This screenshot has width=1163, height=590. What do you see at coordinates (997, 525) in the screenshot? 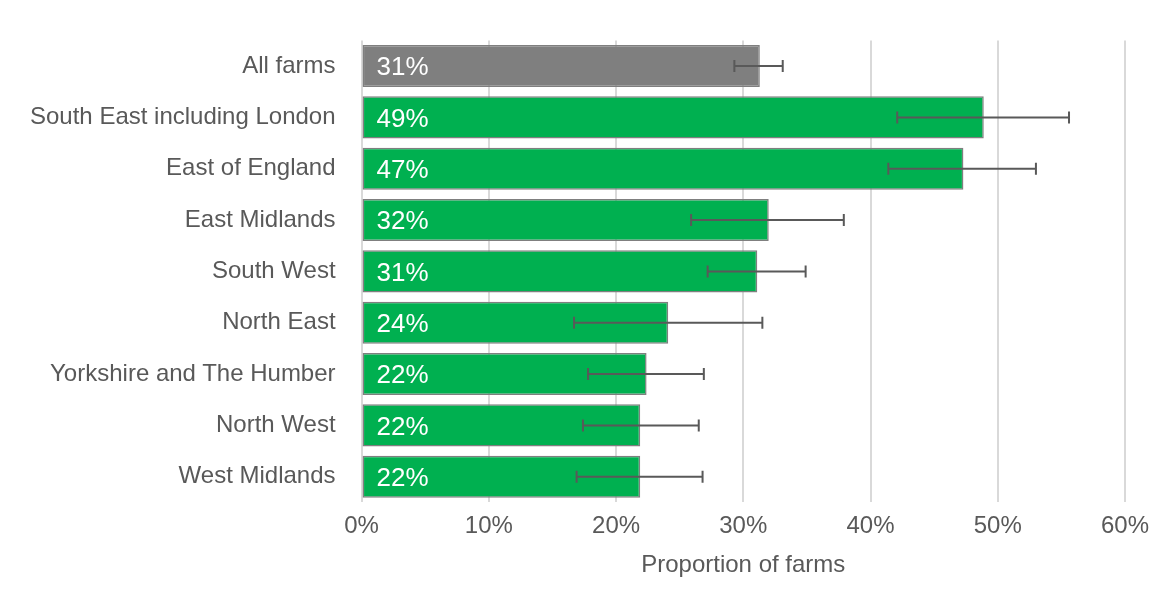
I see `x-tick-label: 50%` at bounding box center [997, 525].